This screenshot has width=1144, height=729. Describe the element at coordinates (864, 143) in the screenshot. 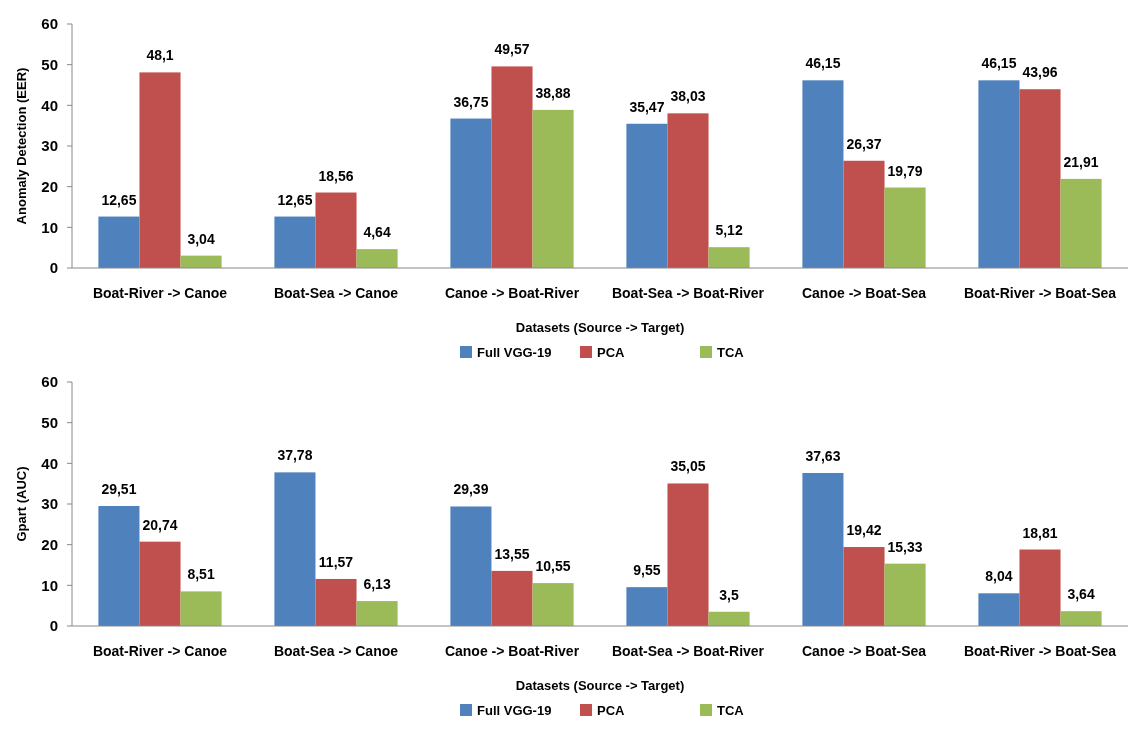

I see `data-label: 26,37` at that location.